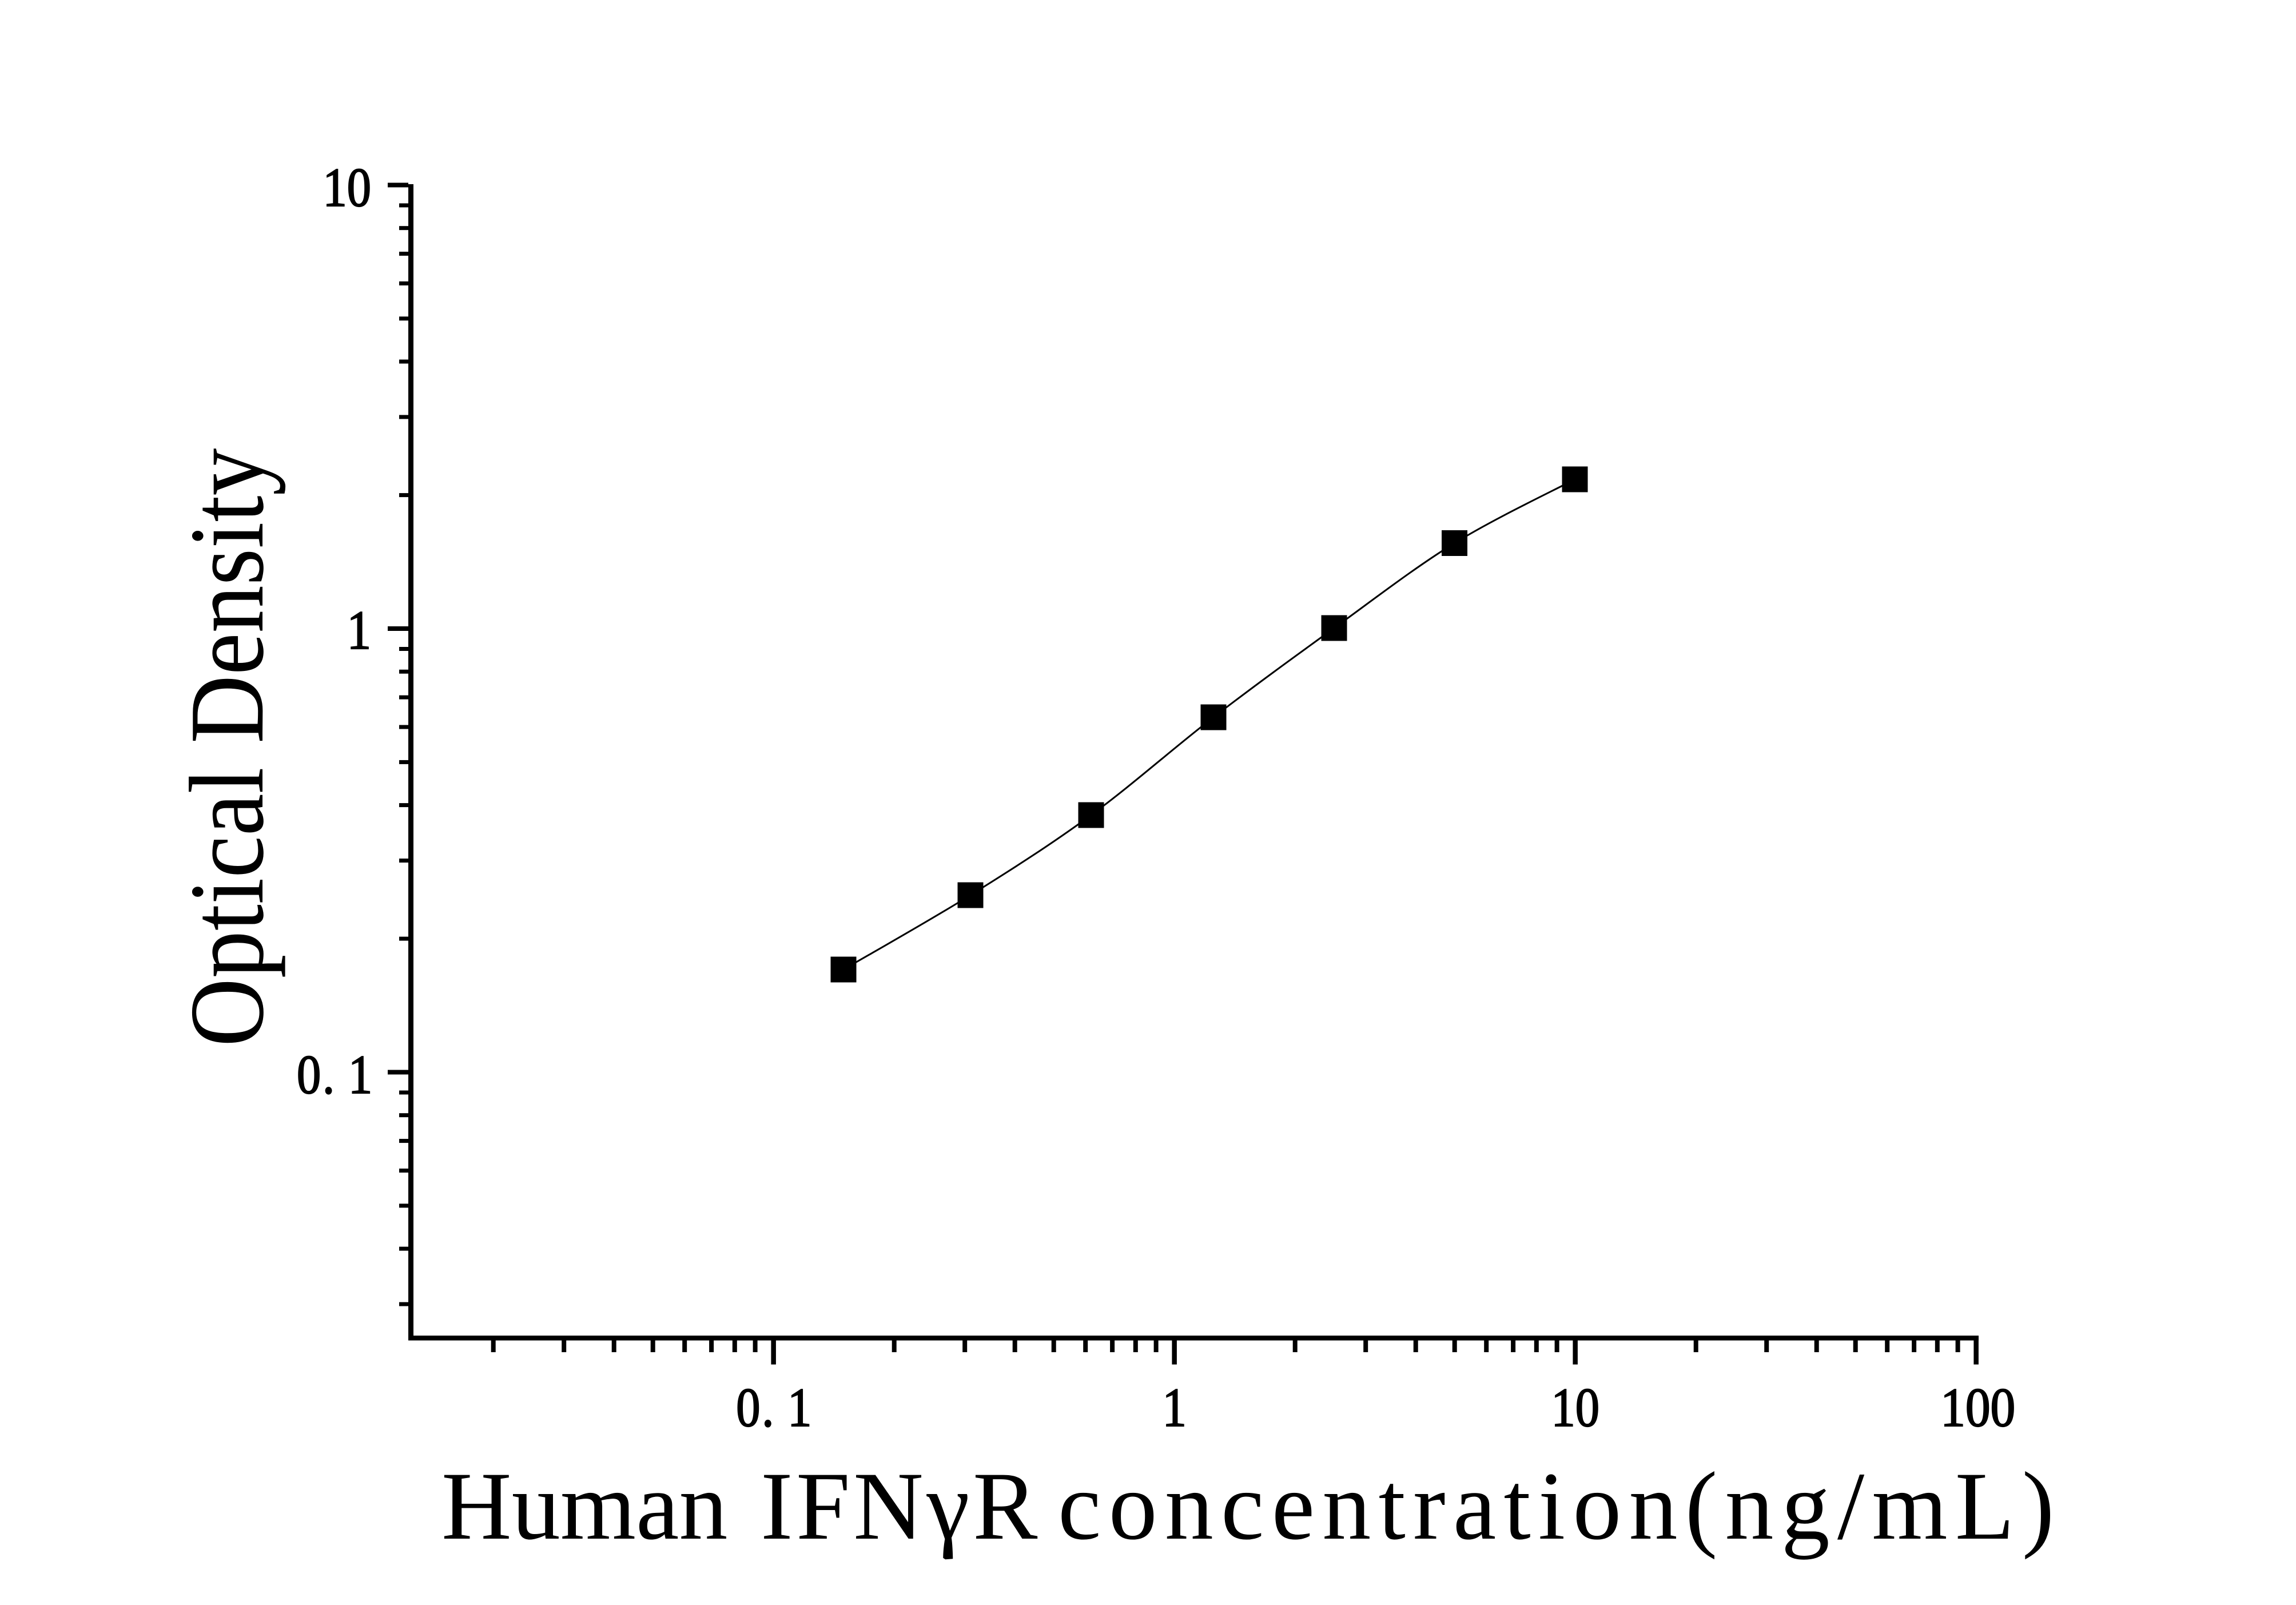 The image size is (2296, 1605). What do you see at coordinates (584, 1506) in the screenshot?
I see `svg-text: Human` at bounding box center [584, 1506].